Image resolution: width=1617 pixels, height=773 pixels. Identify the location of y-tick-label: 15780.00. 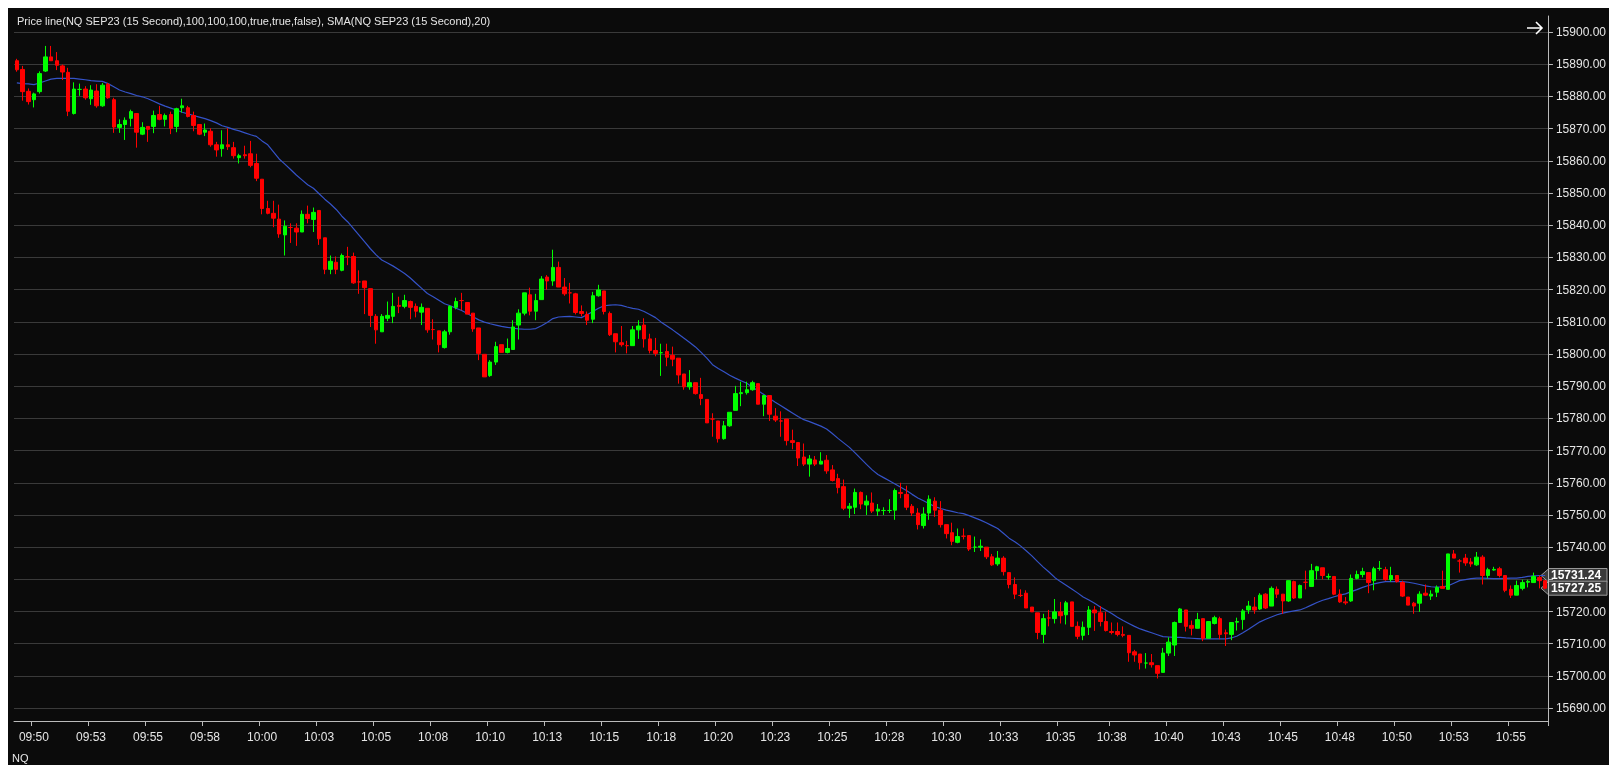
(1581, 418).